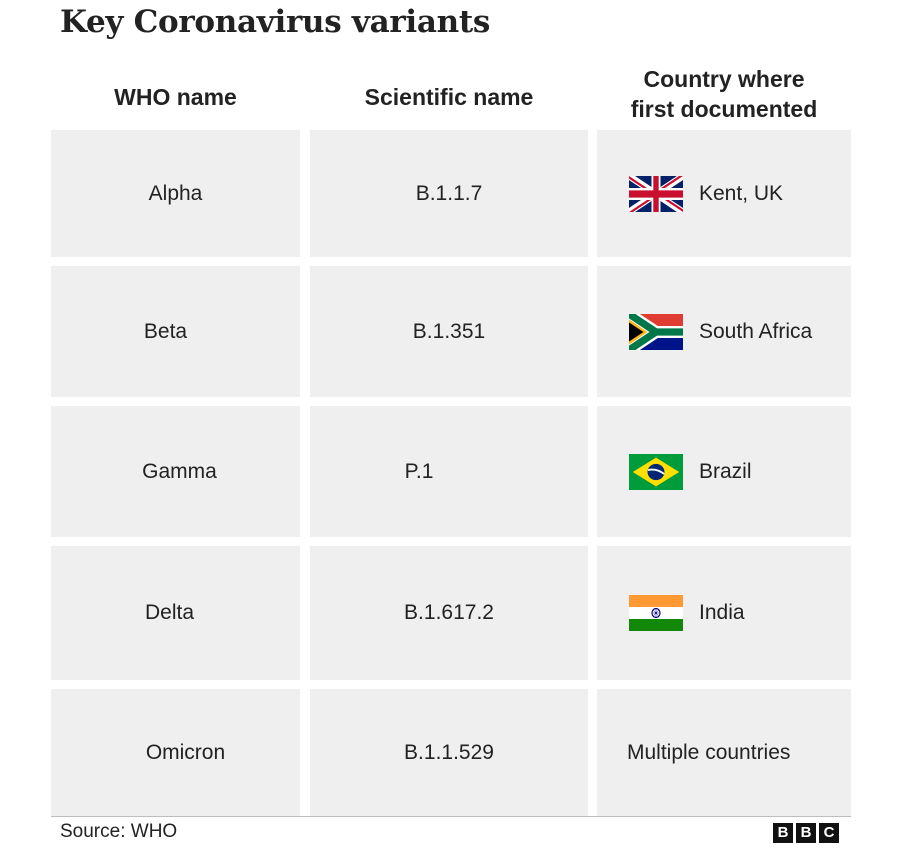 The image size is (899, 856). What do you see at coordinates (185, 752) in the screenshot?
I see `who-name-text: Omicron` at bounding box center [185, 752].